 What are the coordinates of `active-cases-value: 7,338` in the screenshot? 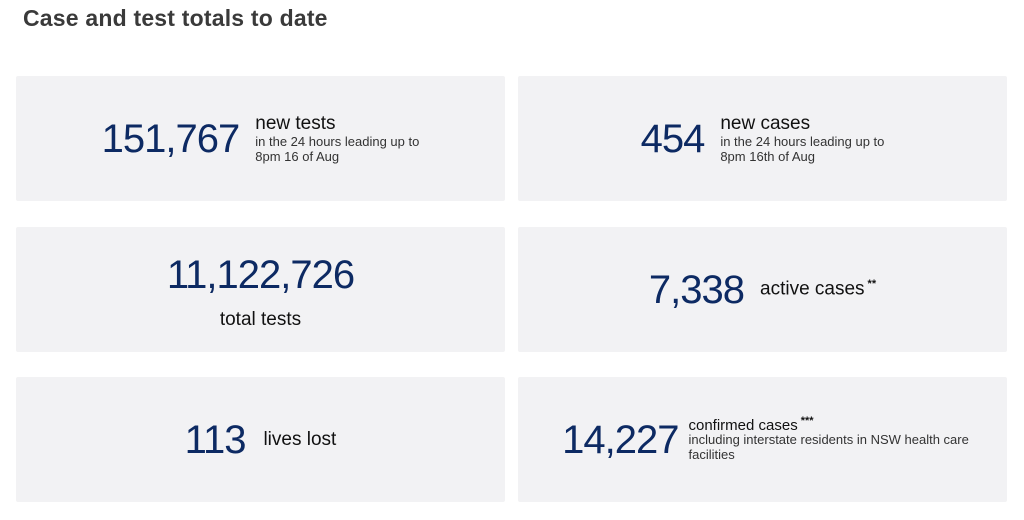 It's located at (696, 289).